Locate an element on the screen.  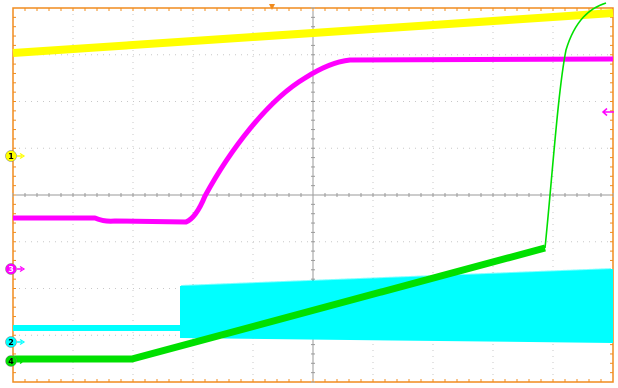
cyan-trace-baseline is located at coordinates (97, 328).